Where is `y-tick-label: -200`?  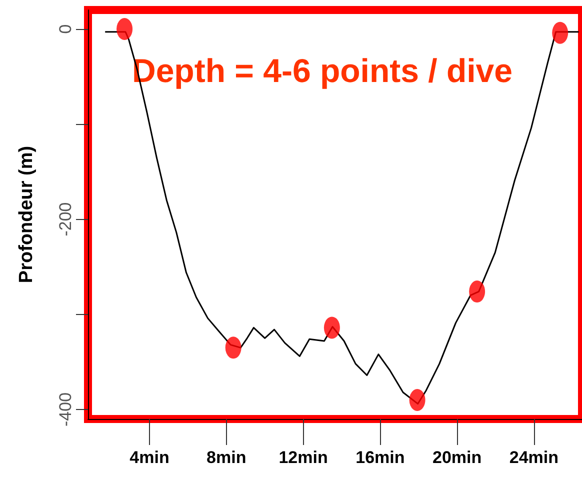
y-tick-label: -200 is located at coordinates (65, 219).